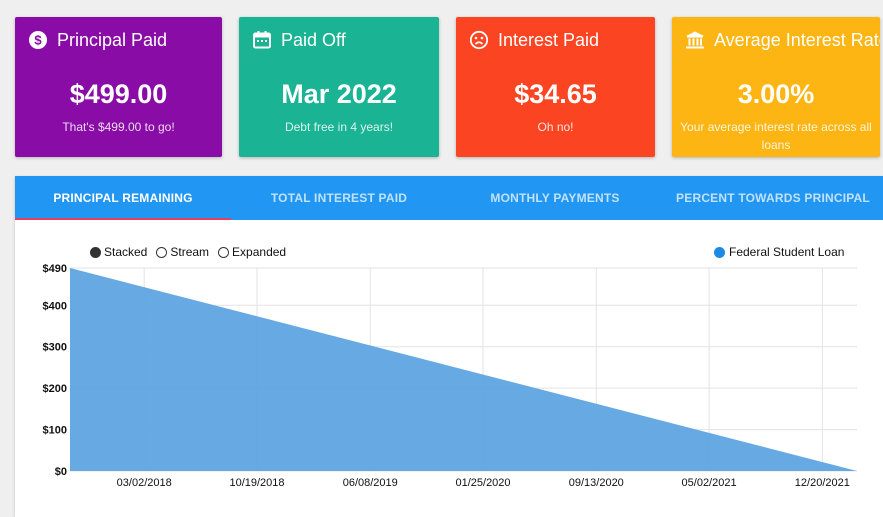  What do you see at coordinates (339, 94) in the screenshot?
I see `card-value: Mar 2022` at bounding box center [339, 94].